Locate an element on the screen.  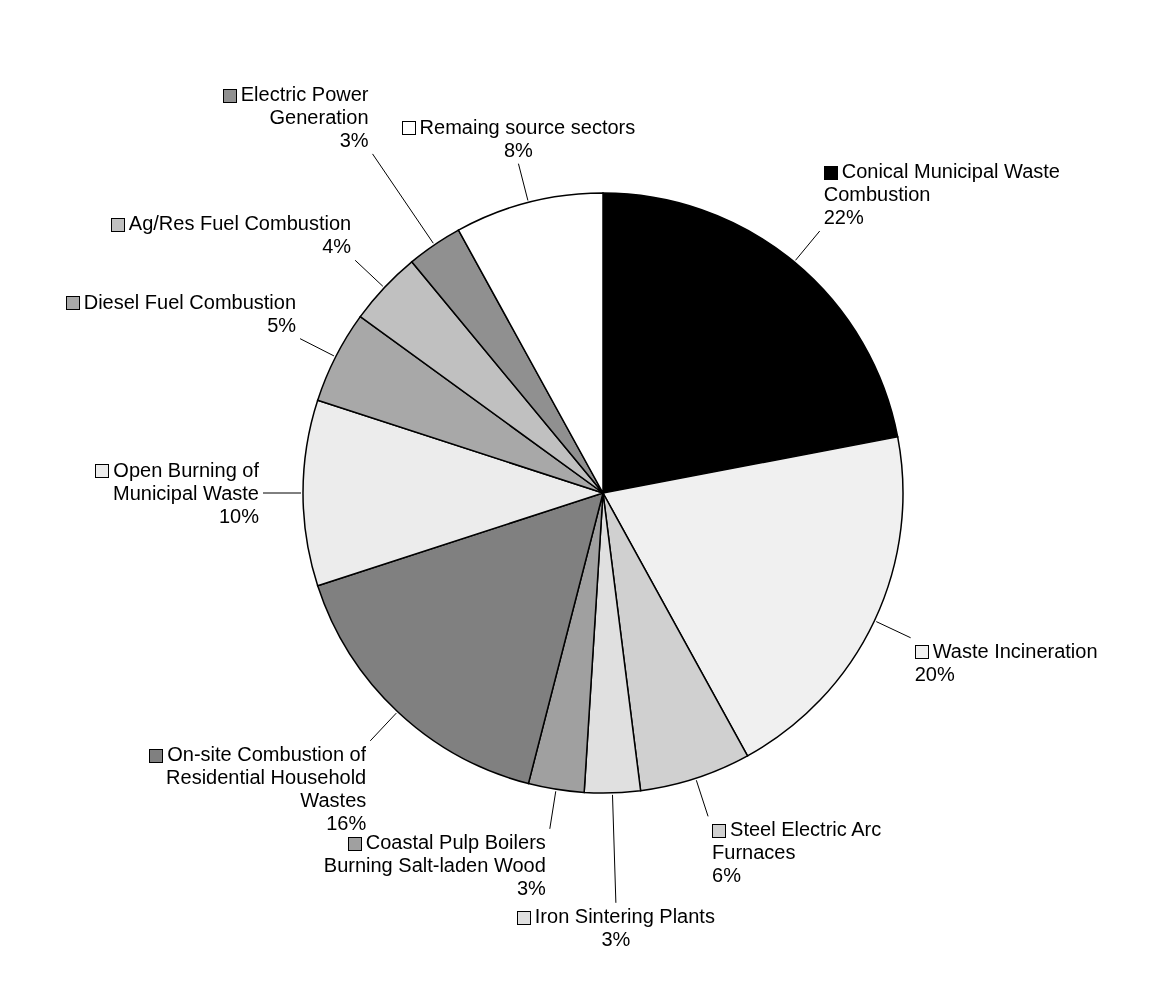
legend-label: On-site Combustion of Residential Household Wastes is located at coordinates (266, 776).